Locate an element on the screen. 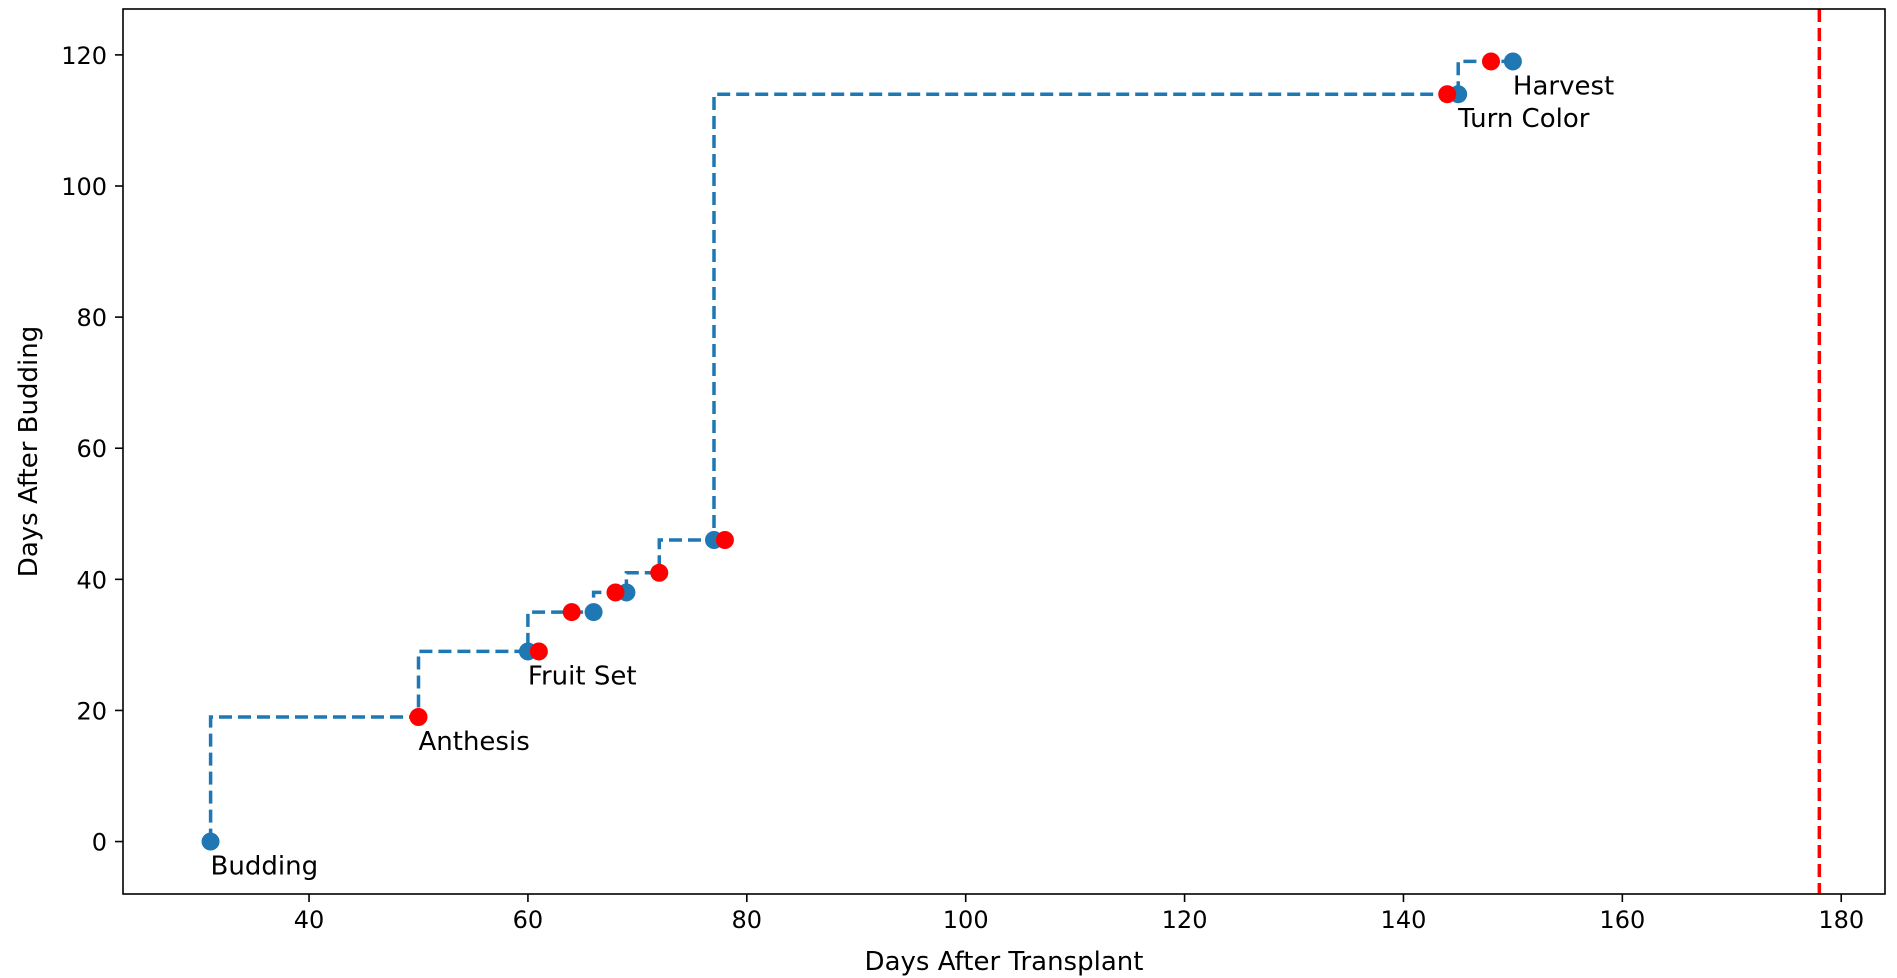 The width and height of the screenshot is (1897, 978). x-tick-label: 180 is located at coordinates (1841, 920).